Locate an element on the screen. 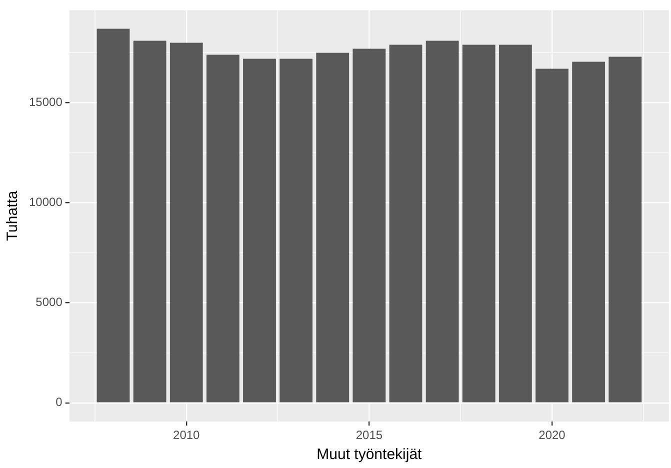  x-tick-label: 2015 is located at coordinates (369, 435).